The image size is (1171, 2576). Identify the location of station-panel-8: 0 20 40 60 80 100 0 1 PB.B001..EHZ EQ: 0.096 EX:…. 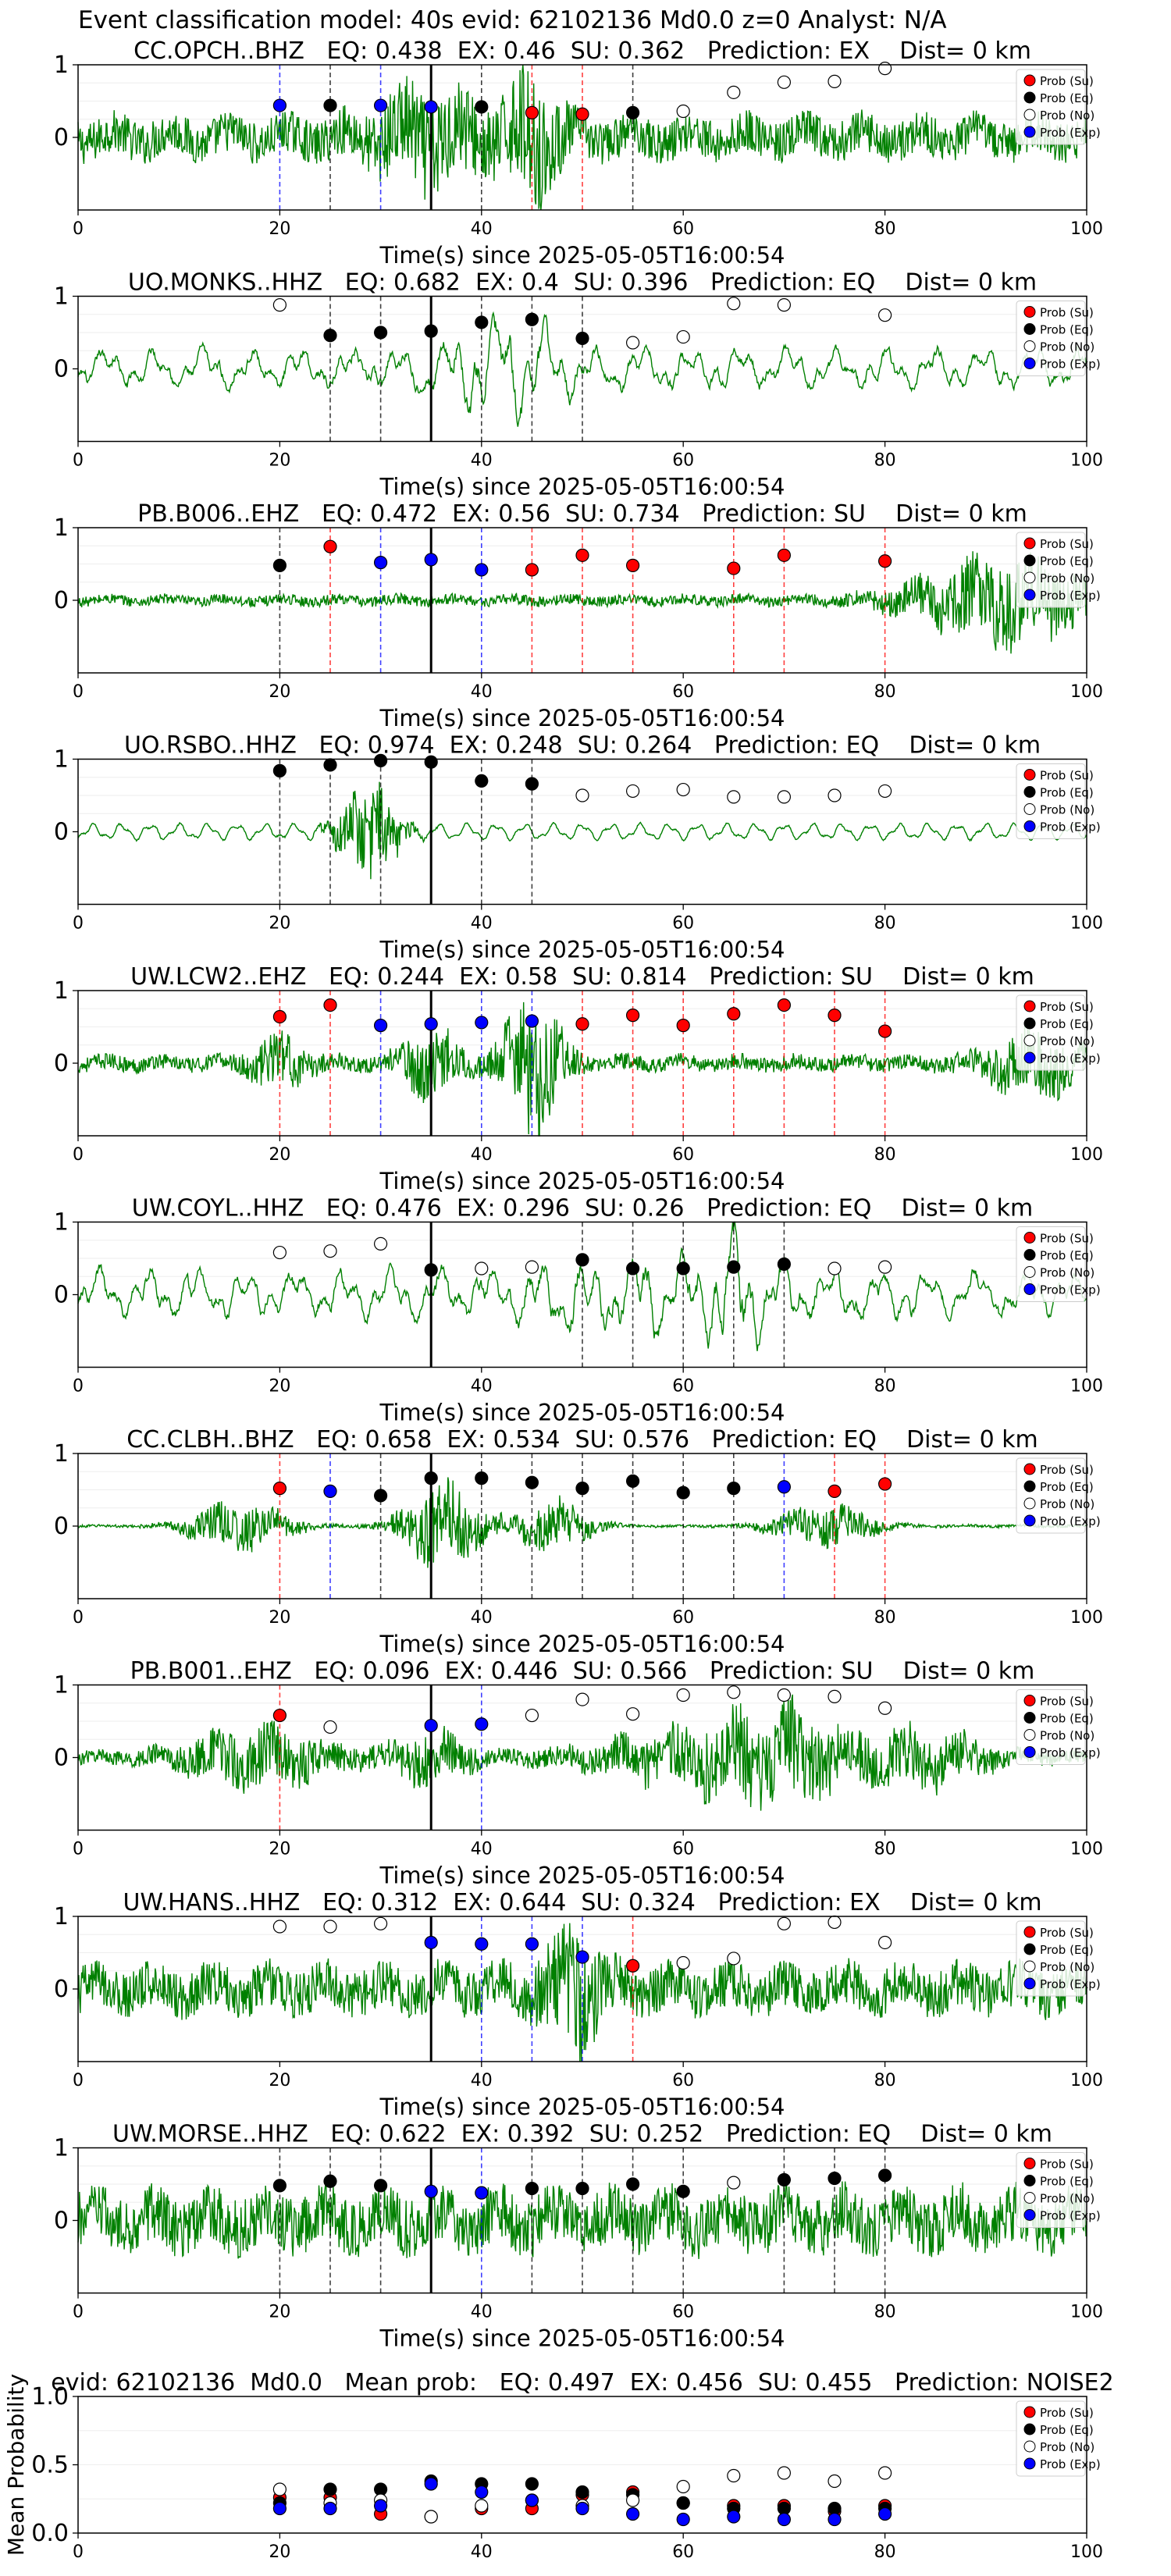
(578, 1773).